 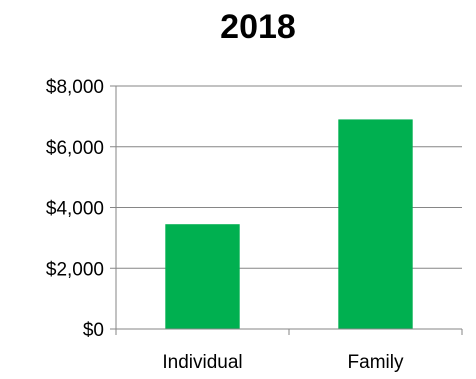 I want to click on chart-title: 2018, so click(x=258, y=27).